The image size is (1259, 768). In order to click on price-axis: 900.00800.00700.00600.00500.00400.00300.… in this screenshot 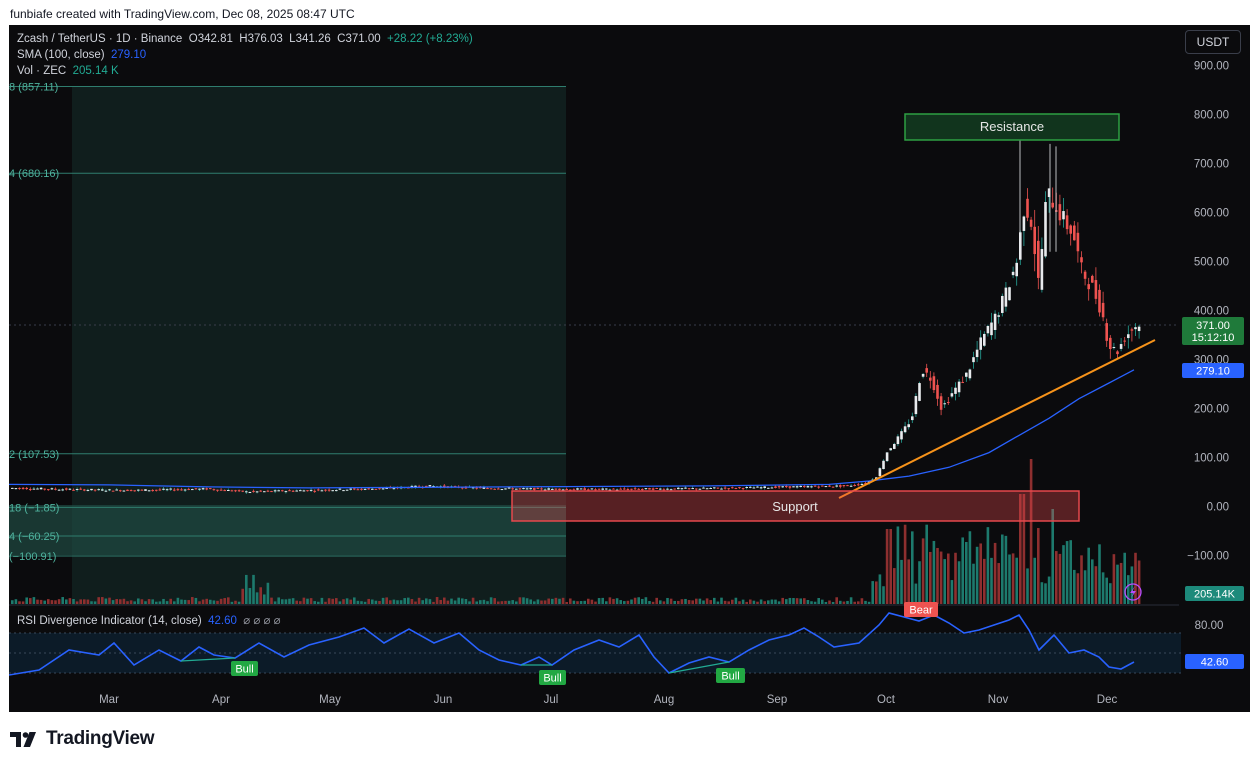, I will do `click(1208, 312)`.